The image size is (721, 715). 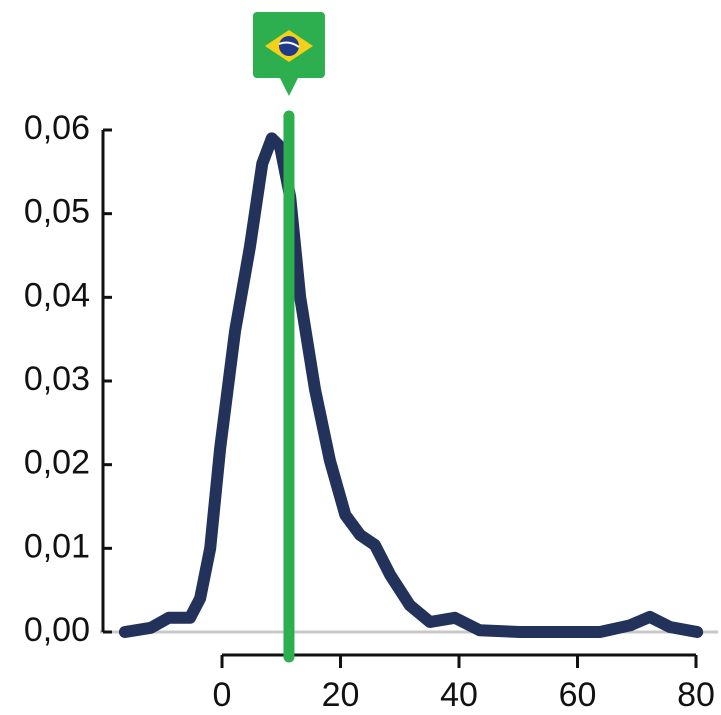 I want to click on flag-marker, so click(x=288, y=54).